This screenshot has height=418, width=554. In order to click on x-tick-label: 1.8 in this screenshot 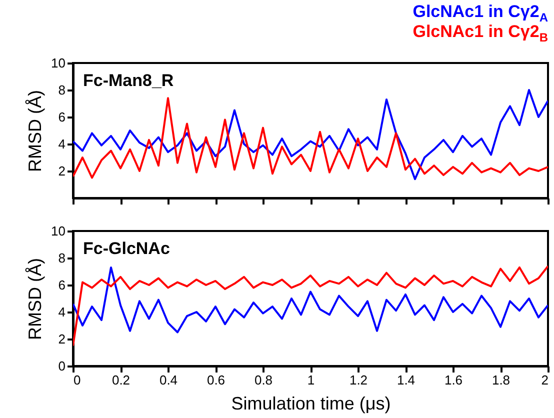, I will do `click(501, 380)`.